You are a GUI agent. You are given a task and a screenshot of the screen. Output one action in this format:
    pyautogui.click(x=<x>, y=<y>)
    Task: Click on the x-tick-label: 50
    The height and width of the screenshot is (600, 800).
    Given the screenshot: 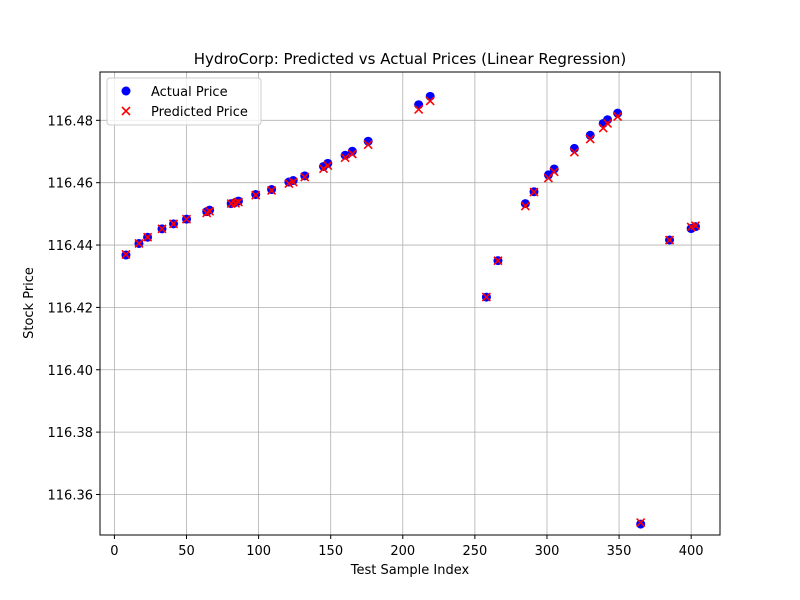 What is the action you would take?
    pyautogui.click(x=186, y=551)
    